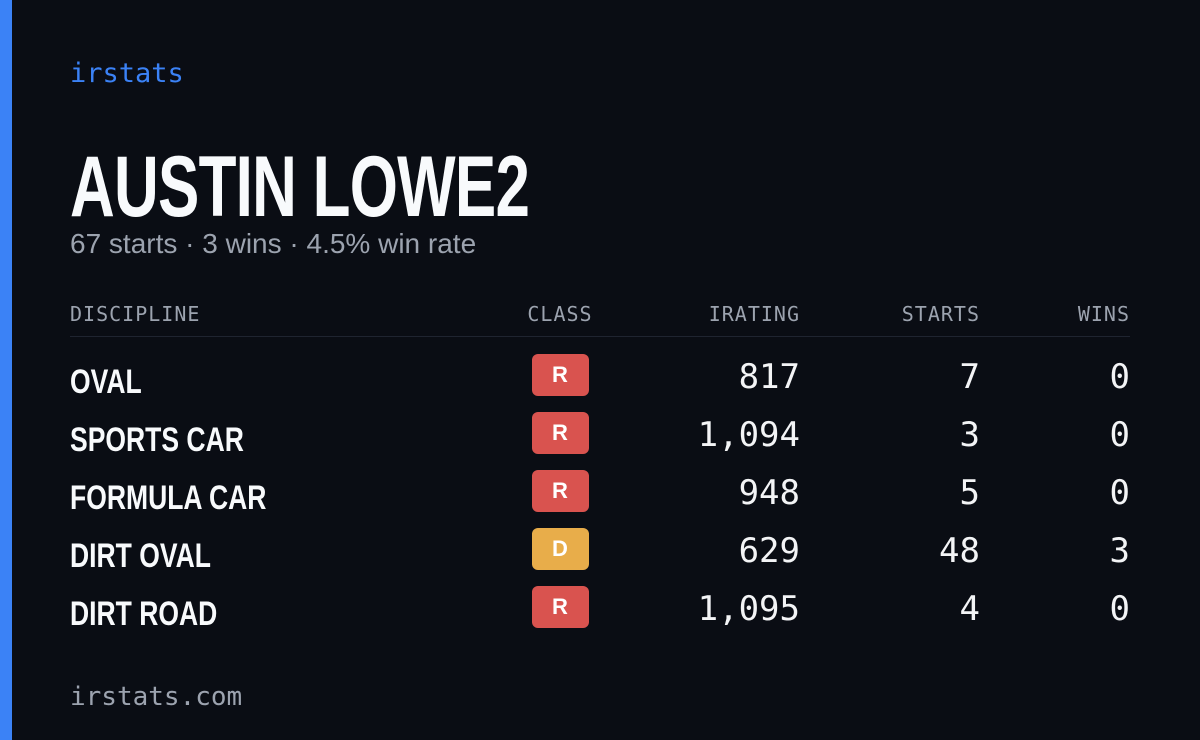 Image resolution: width=1200 pixels, height=740 pixels. What do you see at coordinates (144, 614) in the screenshot?
I see `discipline: DIRT ROAD` at bounding box center [144, 614].